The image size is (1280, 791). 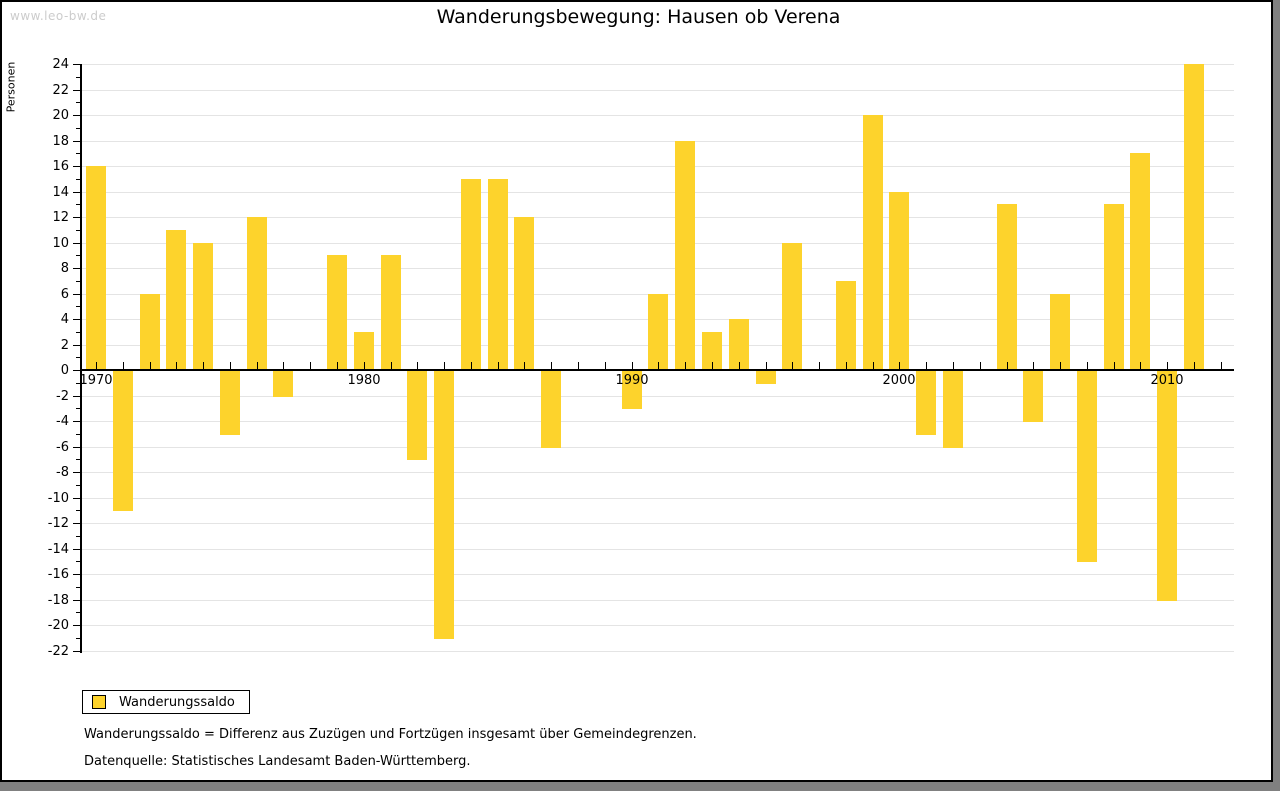 What do you see at coordinates (64, 294) in the screenshot?
I see `y-axis-tick-label: 6` at bounding box center [64, 294].